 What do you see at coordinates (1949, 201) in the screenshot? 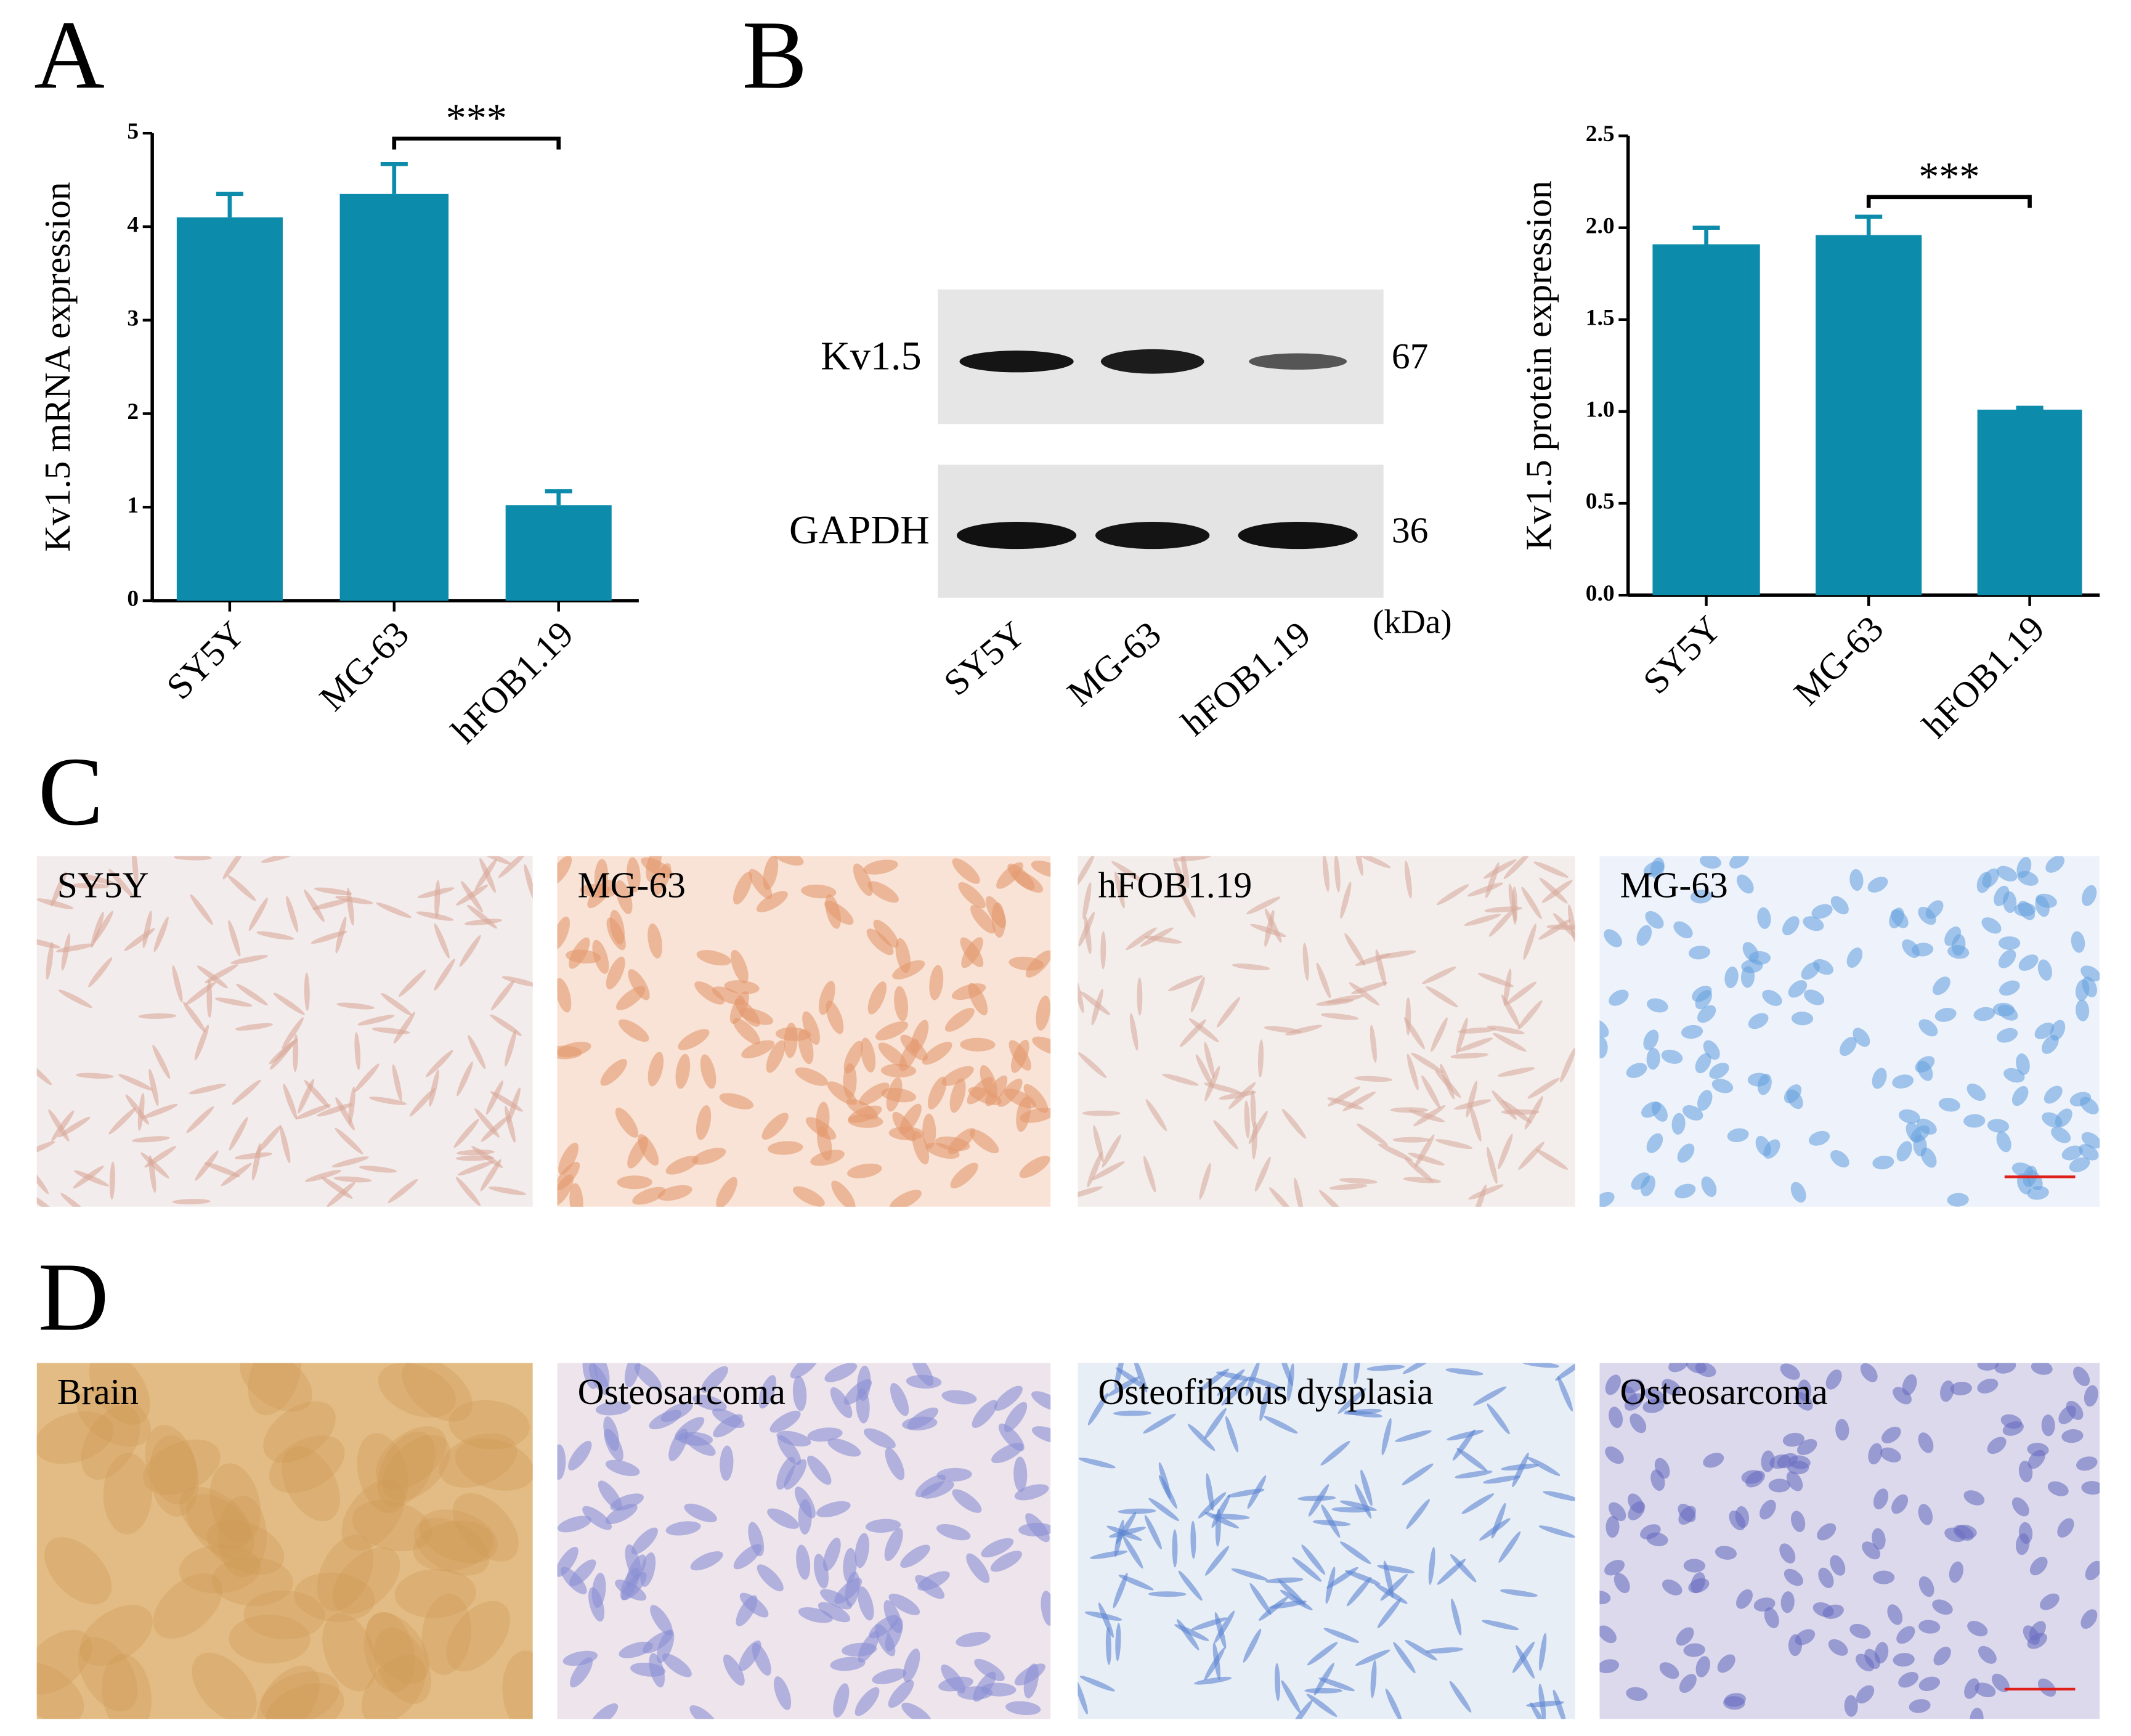
I see `significance-bracket` at bounding box center [1949, 201].